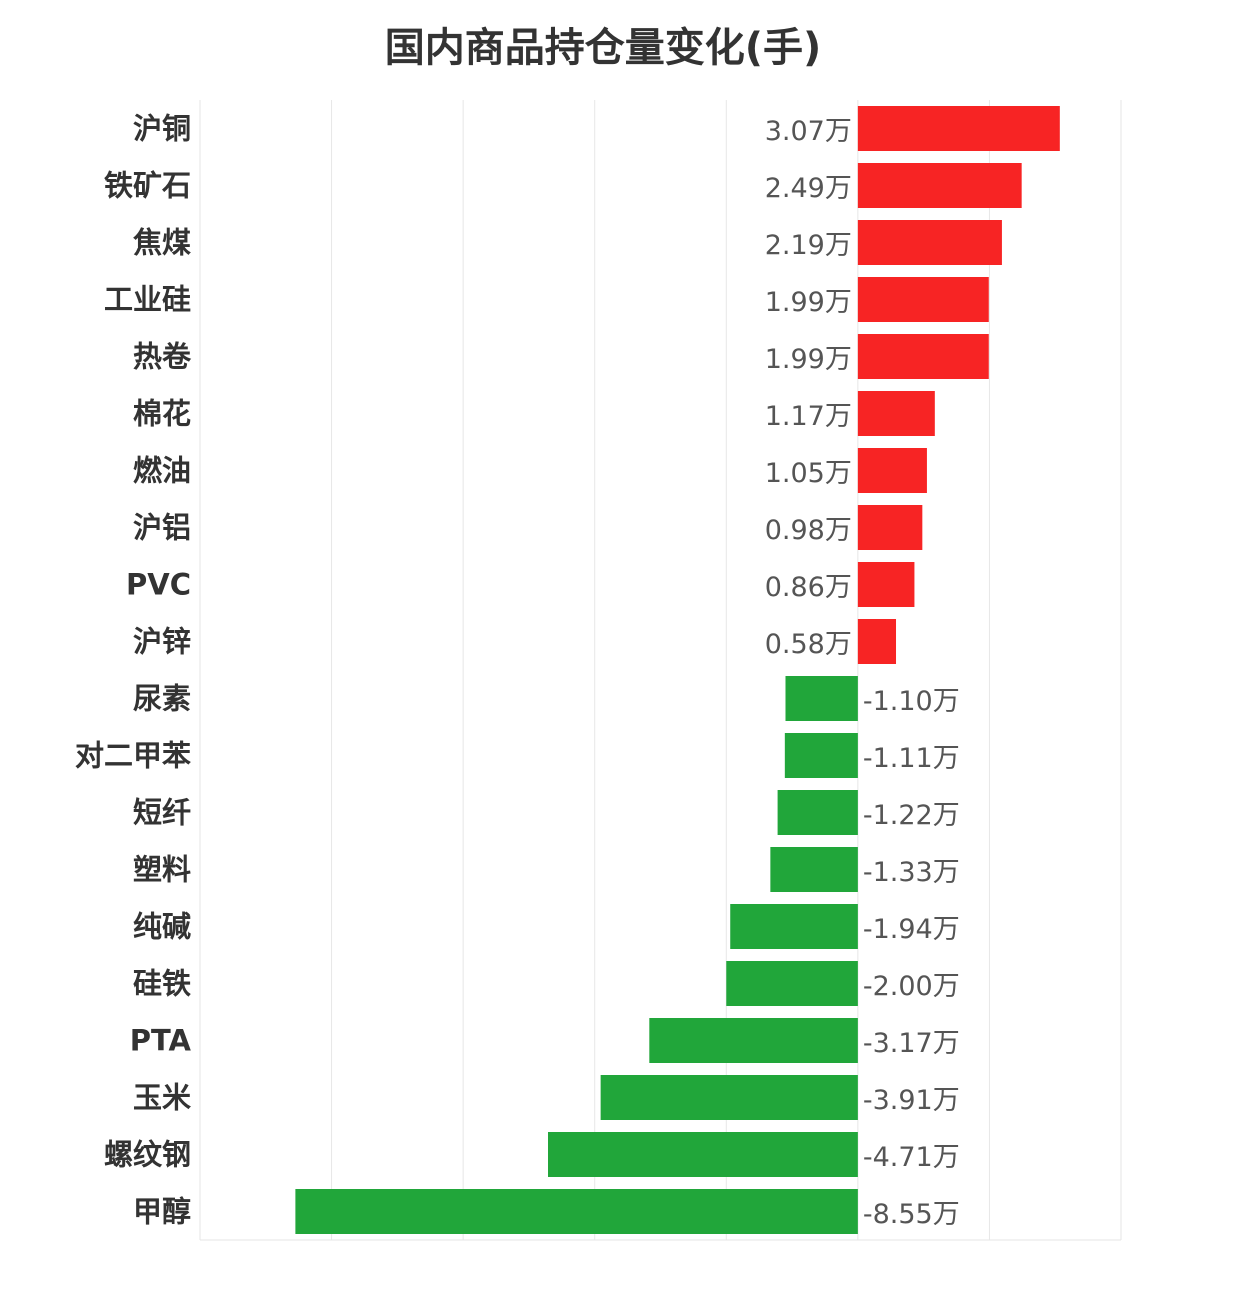 This screenshot has width=1246, height=1300. I want to click on category-label: 沪锌, so click(162, 642).